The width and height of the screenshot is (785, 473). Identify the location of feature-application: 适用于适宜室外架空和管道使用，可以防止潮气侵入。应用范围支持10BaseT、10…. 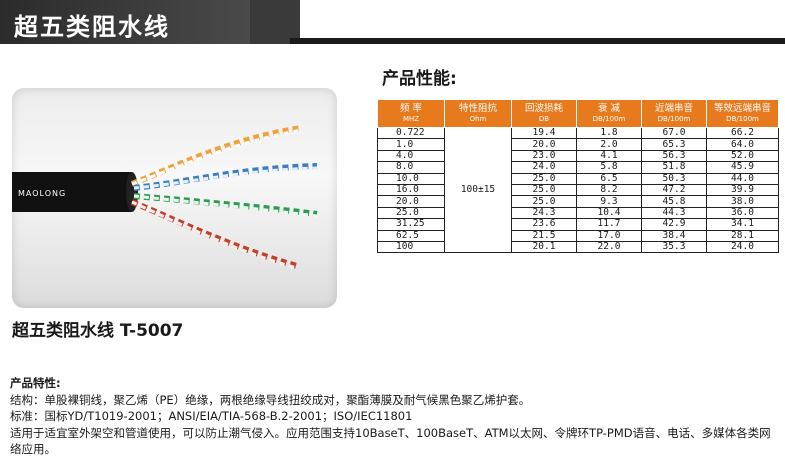
(390, 441).